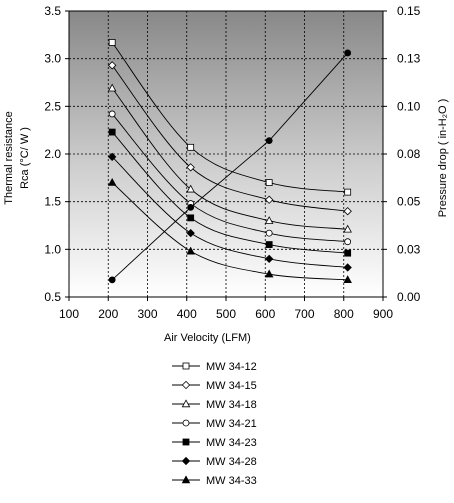 Image resolution: width=454 pixels, height=503 pixels. I want to click on y2-tick-label: 0.05, so click(409, 202).